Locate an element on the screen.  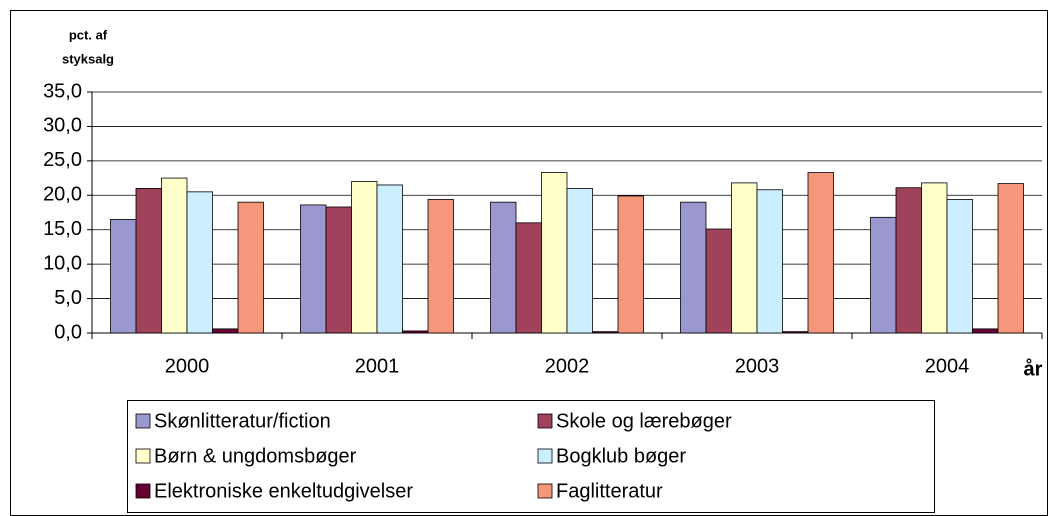
y-tick-label: 5,0 is located at coordinates (68, 298).